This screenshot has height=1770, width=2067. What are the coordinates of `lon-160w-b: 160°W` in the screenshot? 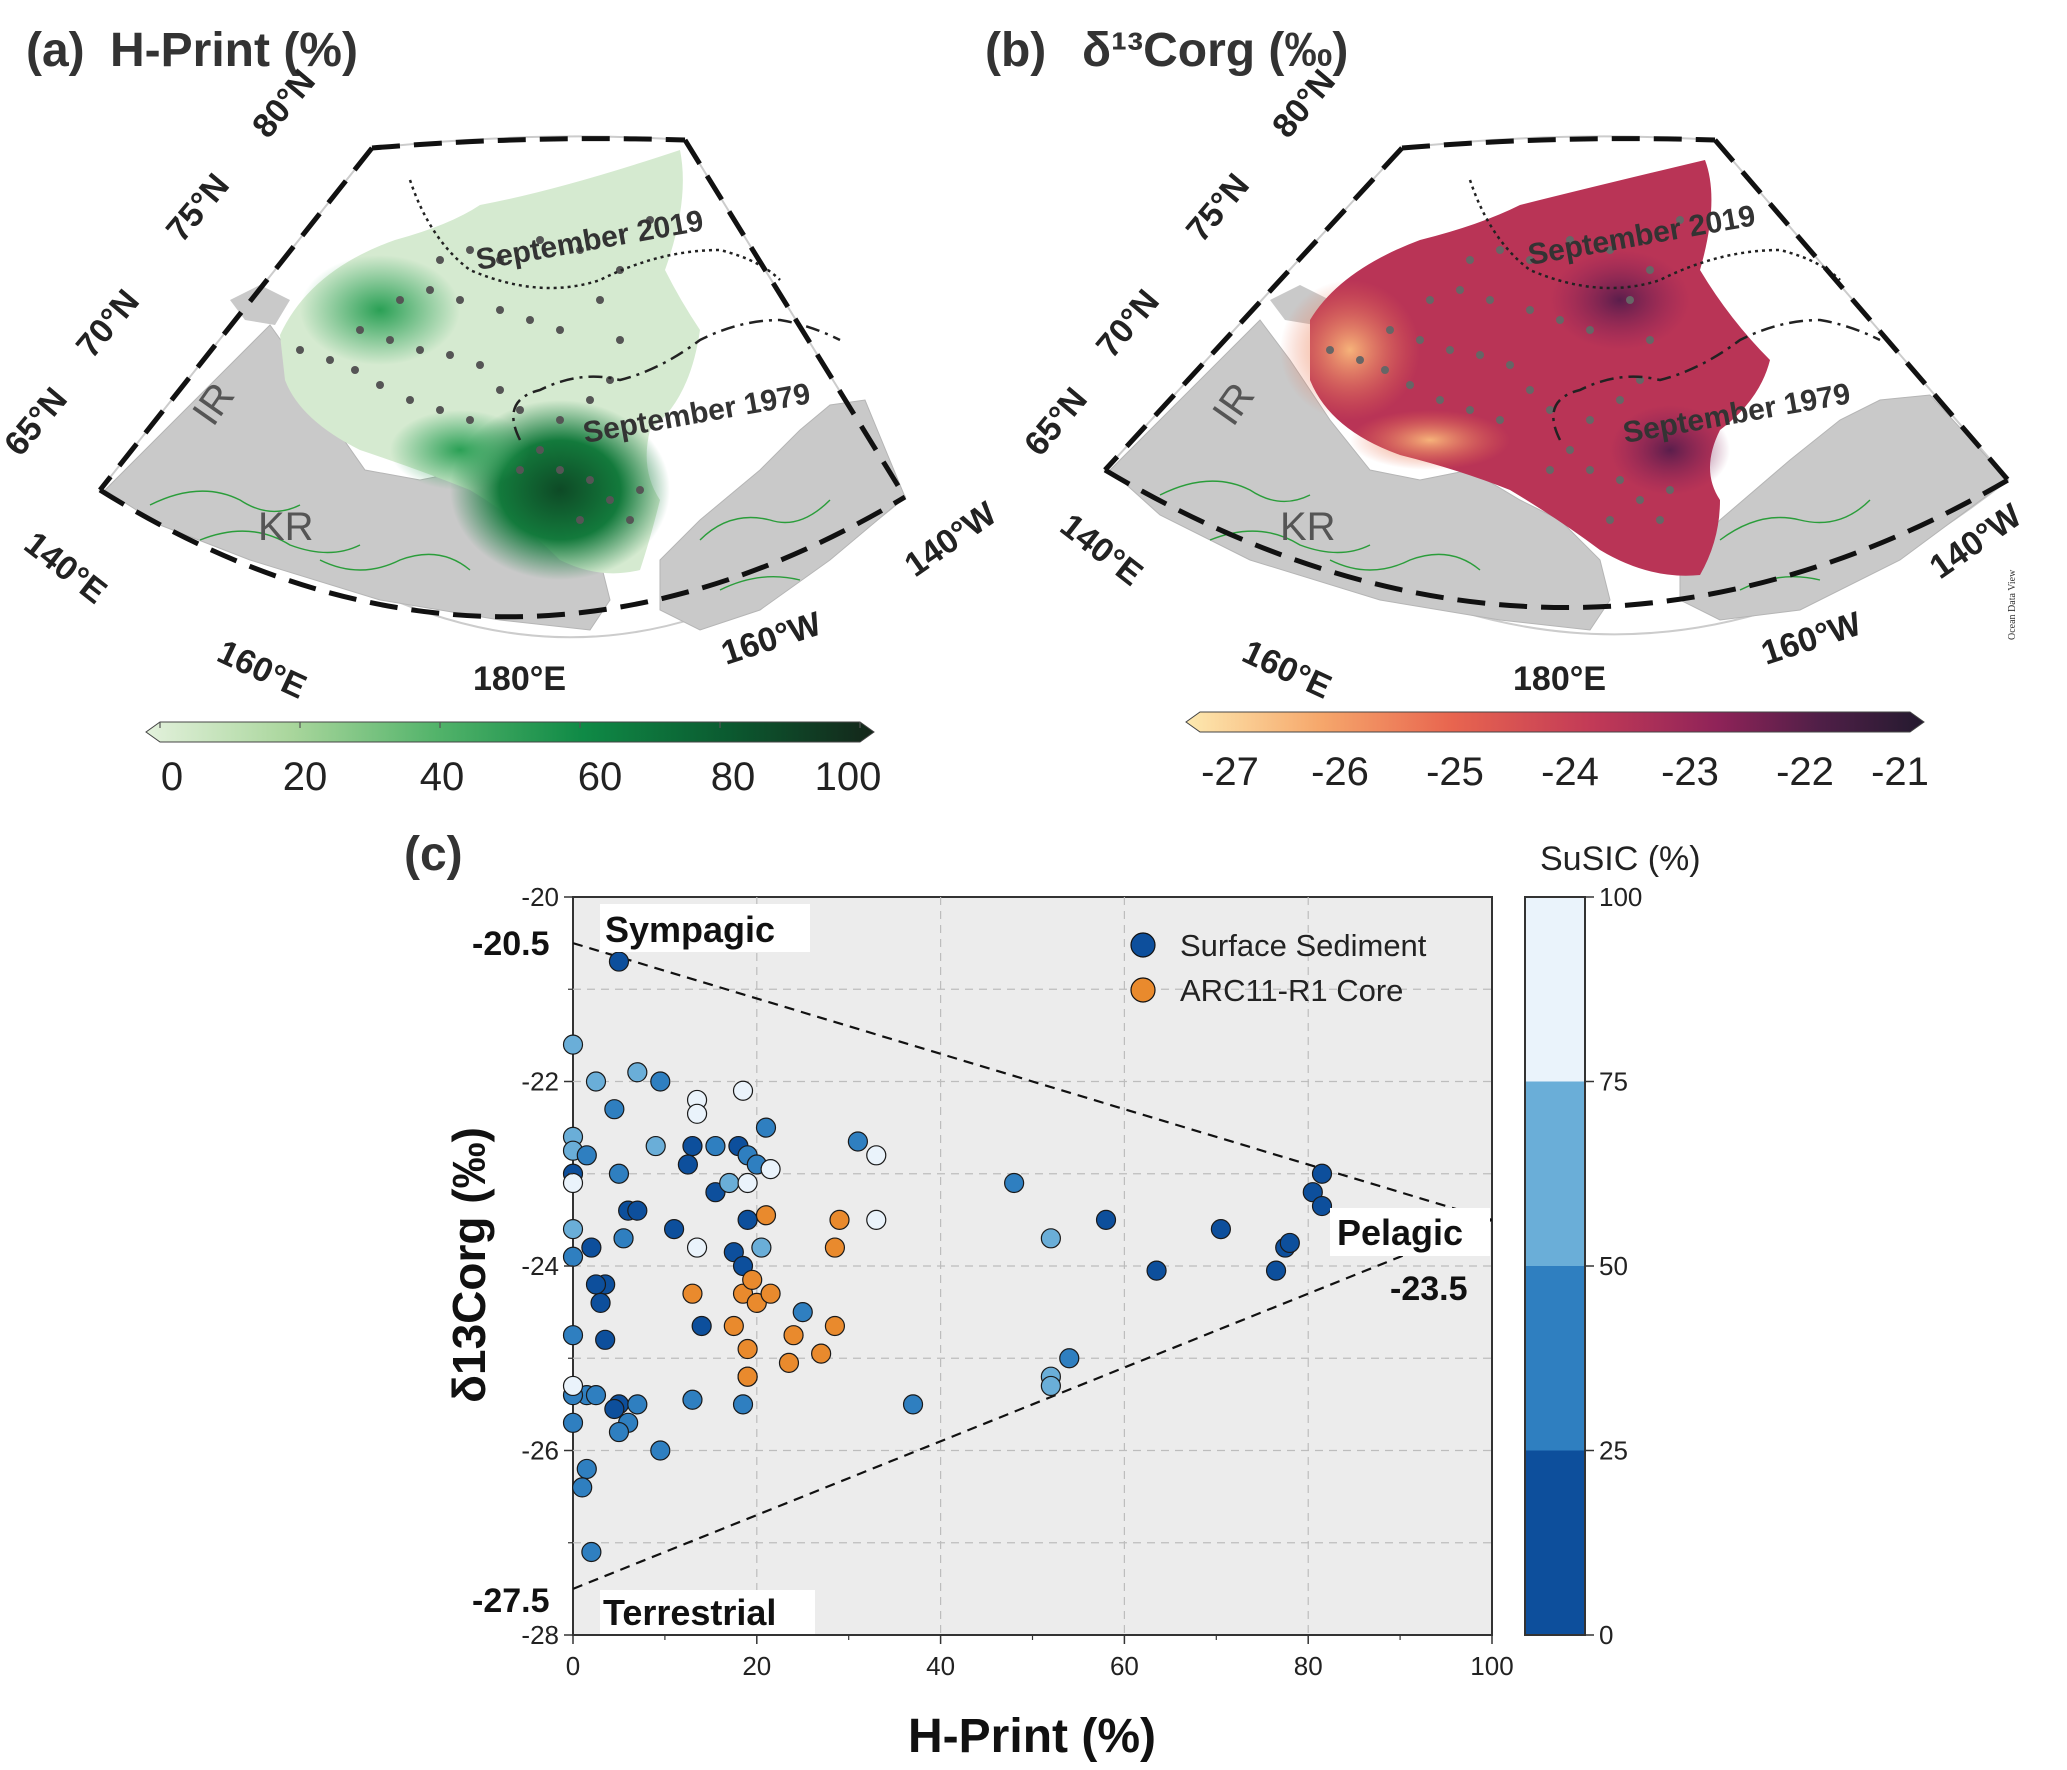 It's located at (1812, 639).